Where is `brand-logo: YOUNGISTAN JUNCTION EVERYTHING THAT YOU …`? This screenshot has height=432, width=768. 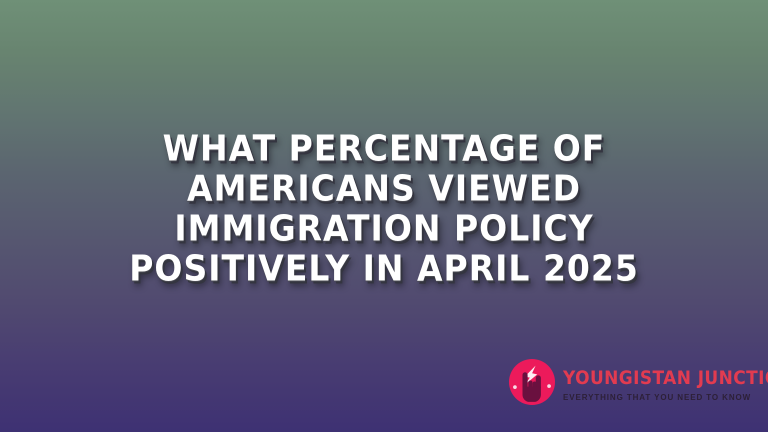 brand-logo: YOUNGISTAN JUNCTION EVERYTHING THAT YOU … is located at coordinates (638, 382).